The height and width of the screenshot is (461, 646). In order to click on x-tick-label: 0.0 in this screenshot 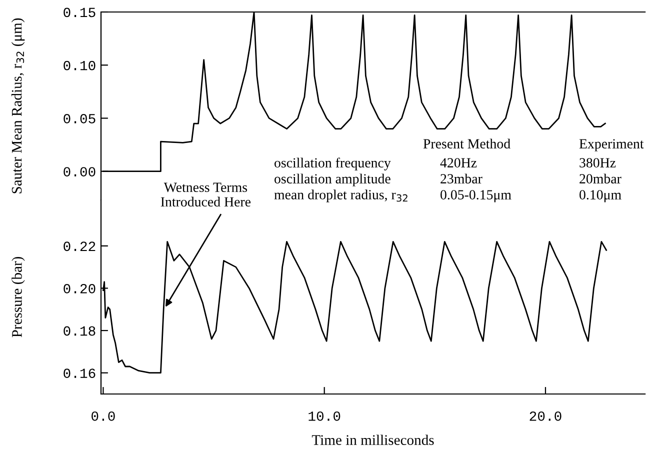, I will do `click(103, 416)`.